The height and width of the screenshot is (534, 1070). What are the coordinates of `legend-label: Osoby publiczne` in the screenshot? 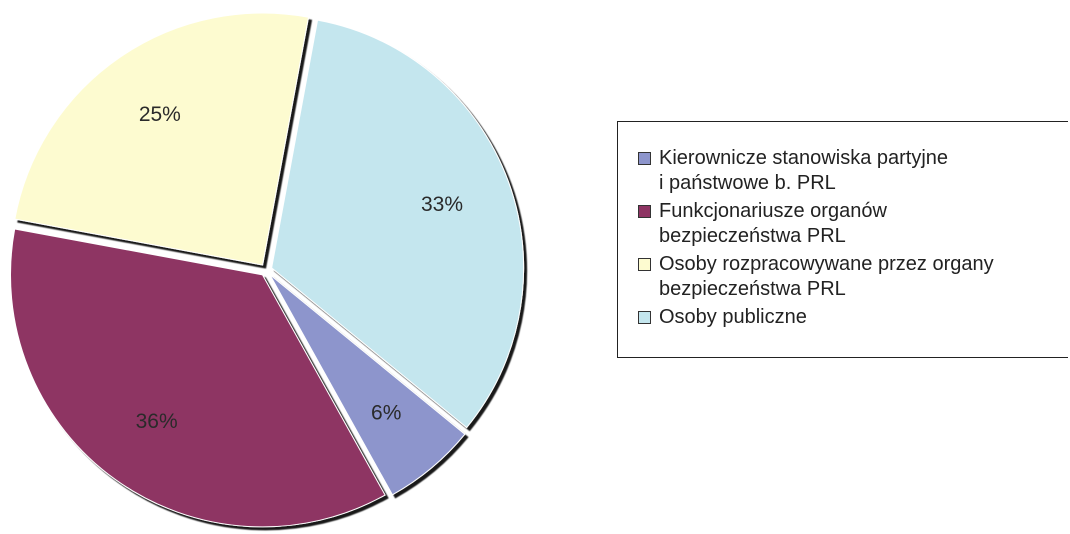 It's located at (733, 317).